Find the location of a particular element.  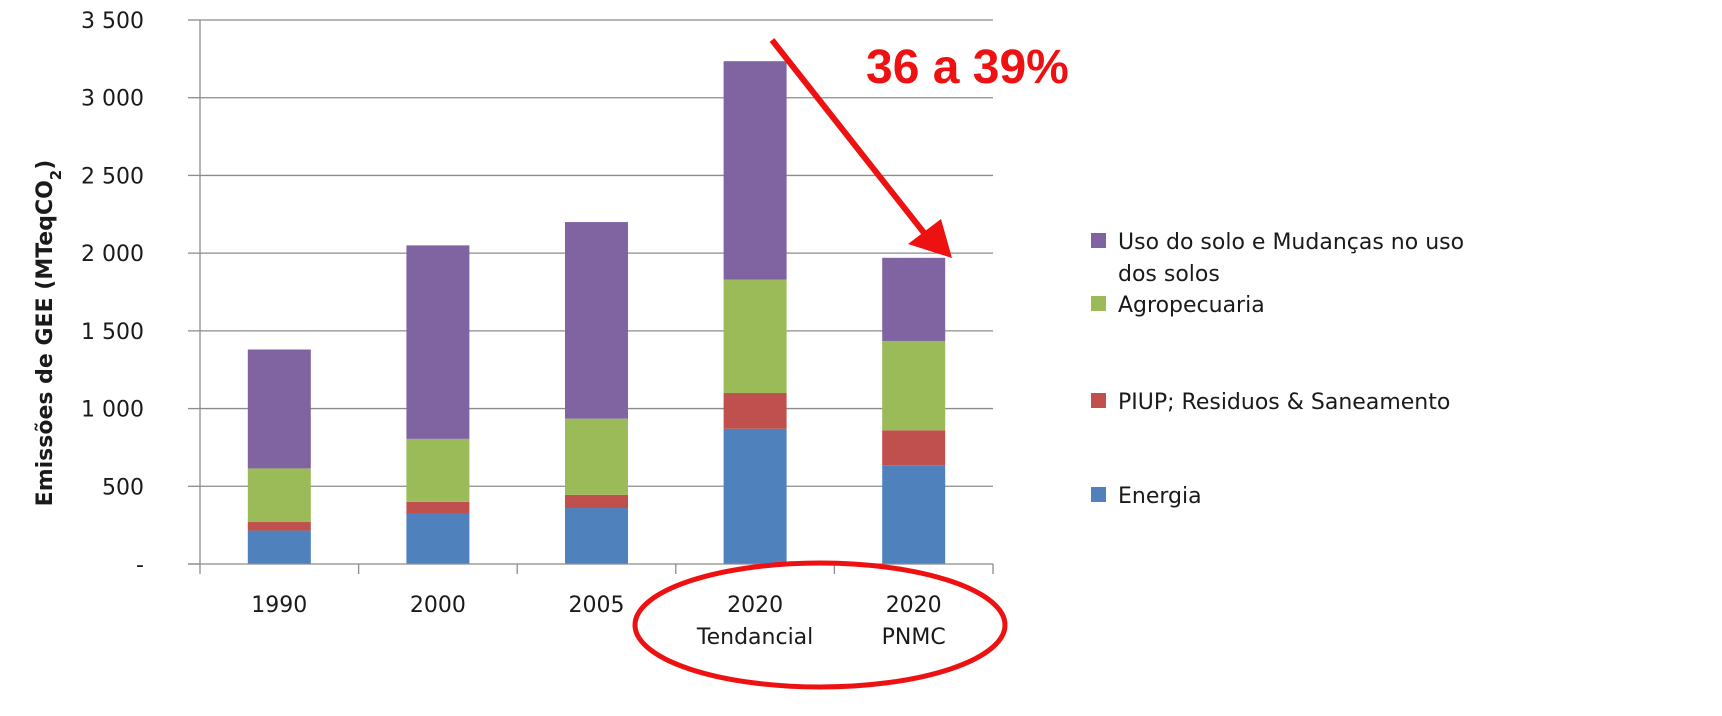

y-tick-label: 3 000 is located at coordinates (112, 99).